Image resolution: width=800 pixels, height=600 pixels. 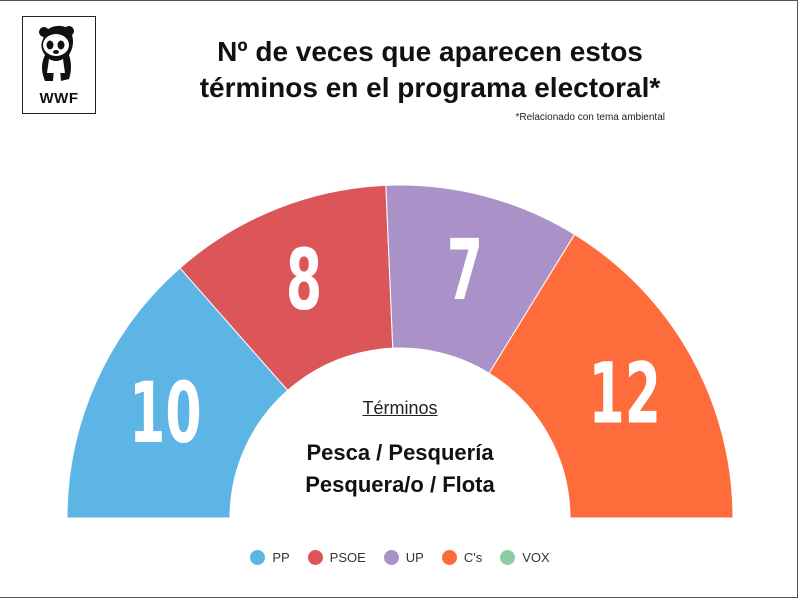 I want to click on chart-subtitle: *Relacionado con tema ambiental, so click(x=590, y=117).